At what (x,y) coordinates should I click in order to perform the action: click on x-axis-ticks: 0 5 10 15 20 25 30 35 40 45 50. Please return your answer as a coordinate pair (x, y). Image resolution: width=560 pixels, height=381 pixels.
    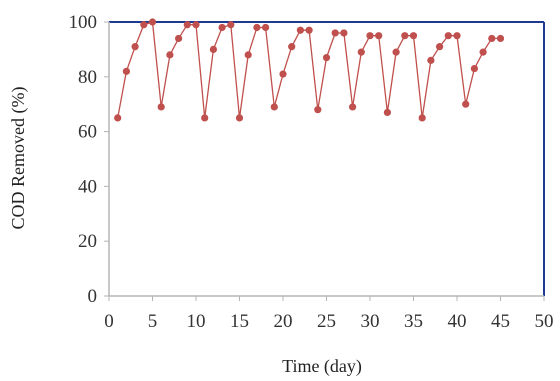
    Looking at the image, I should click on (329, 314).